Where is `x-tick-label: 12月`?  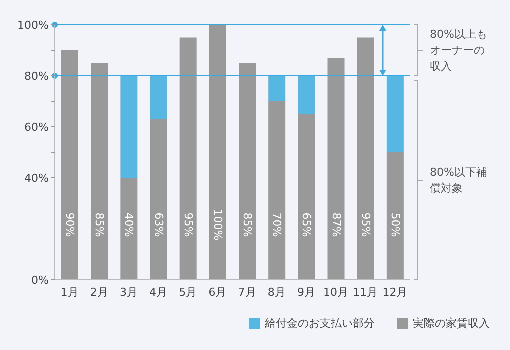
x-tick-label: 12月 is located at coordinates (395, 292).